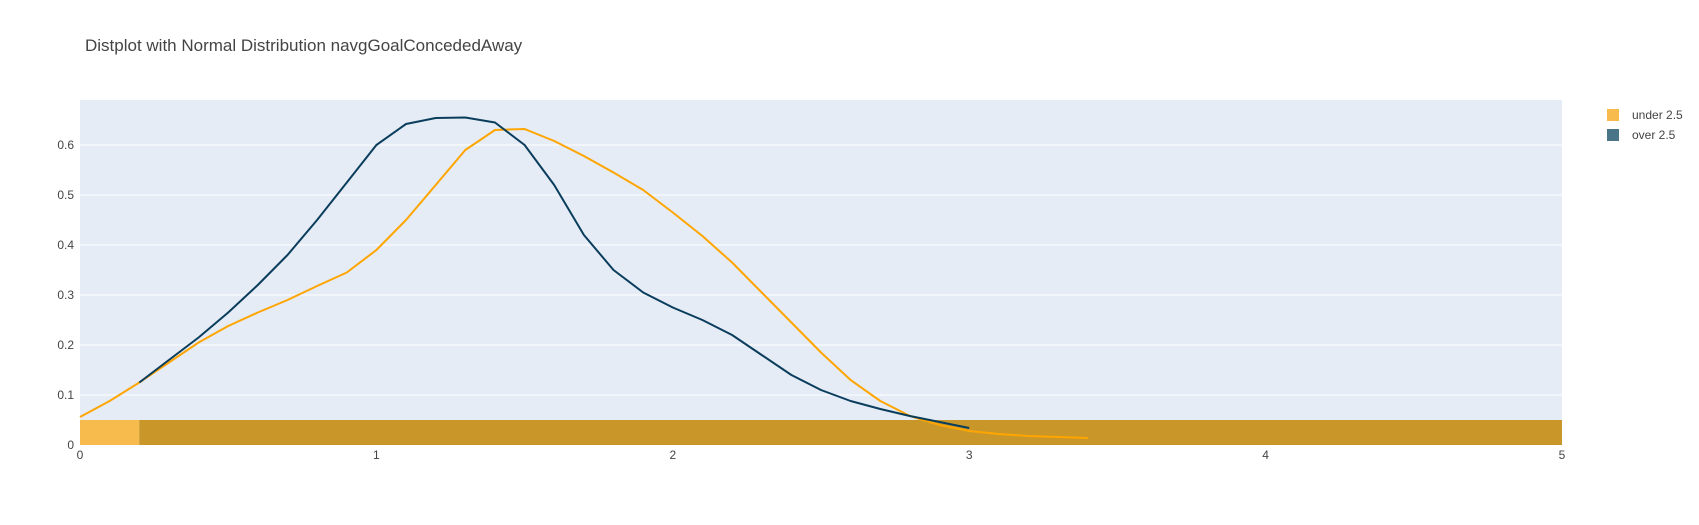 This screenshot has width=1699, height=525. Describe the element at coordinates (80, 455) in the screenshot. I see `x-tick-label: 0` at that location.